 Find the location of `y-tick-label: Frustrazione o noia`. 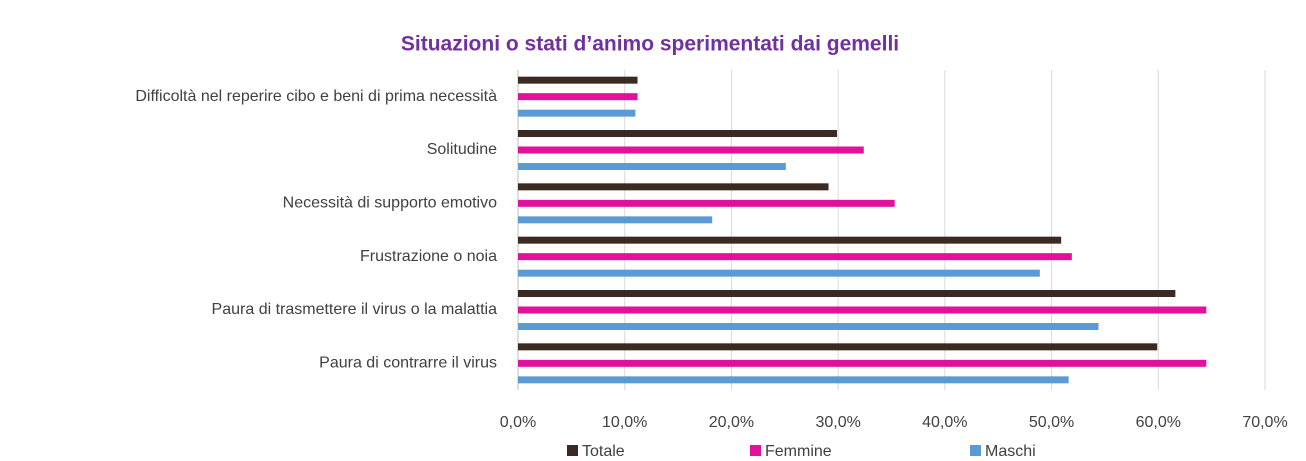

y-tick-label: Frustrazione o noia is located at coordinates (428, 256).